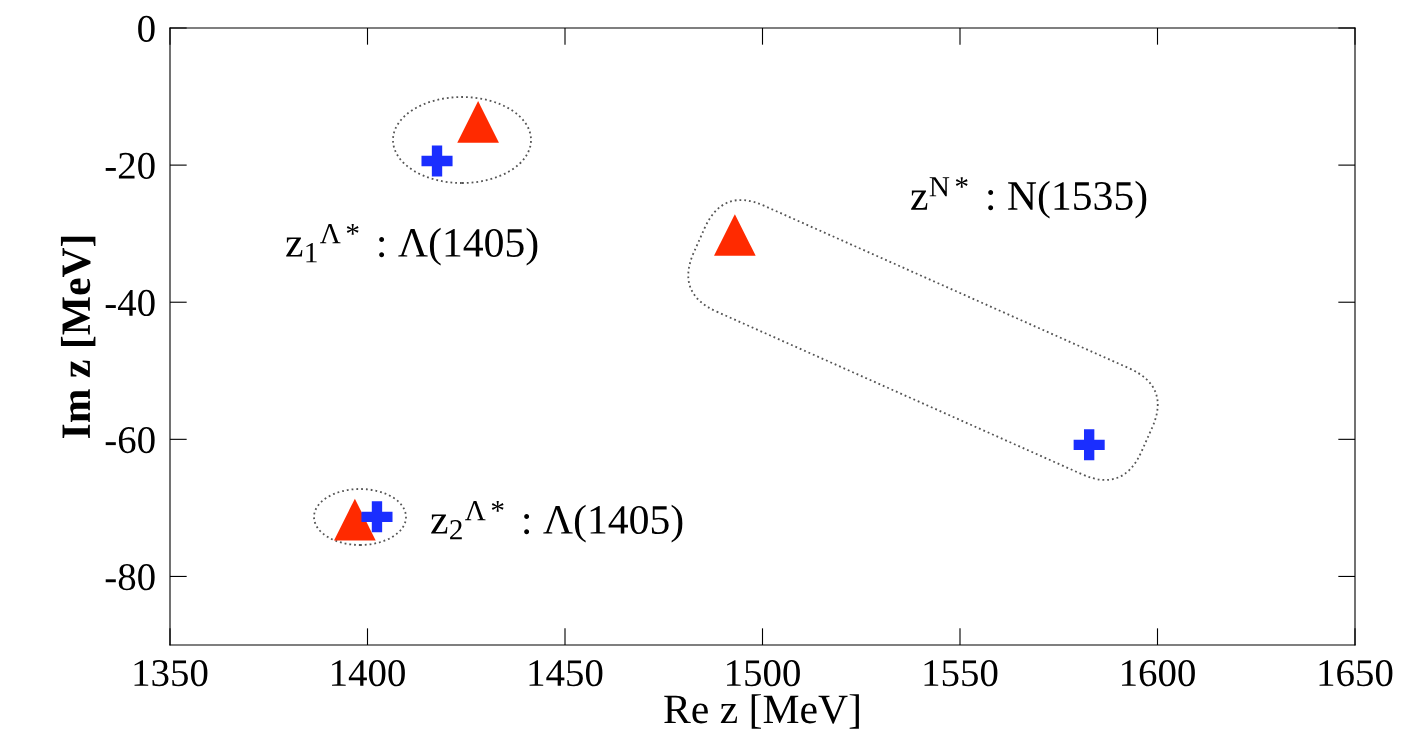  Describe the element at coordinates (1158, 673) in the screenshot. I see `x-tick-label: 1600` at that location.